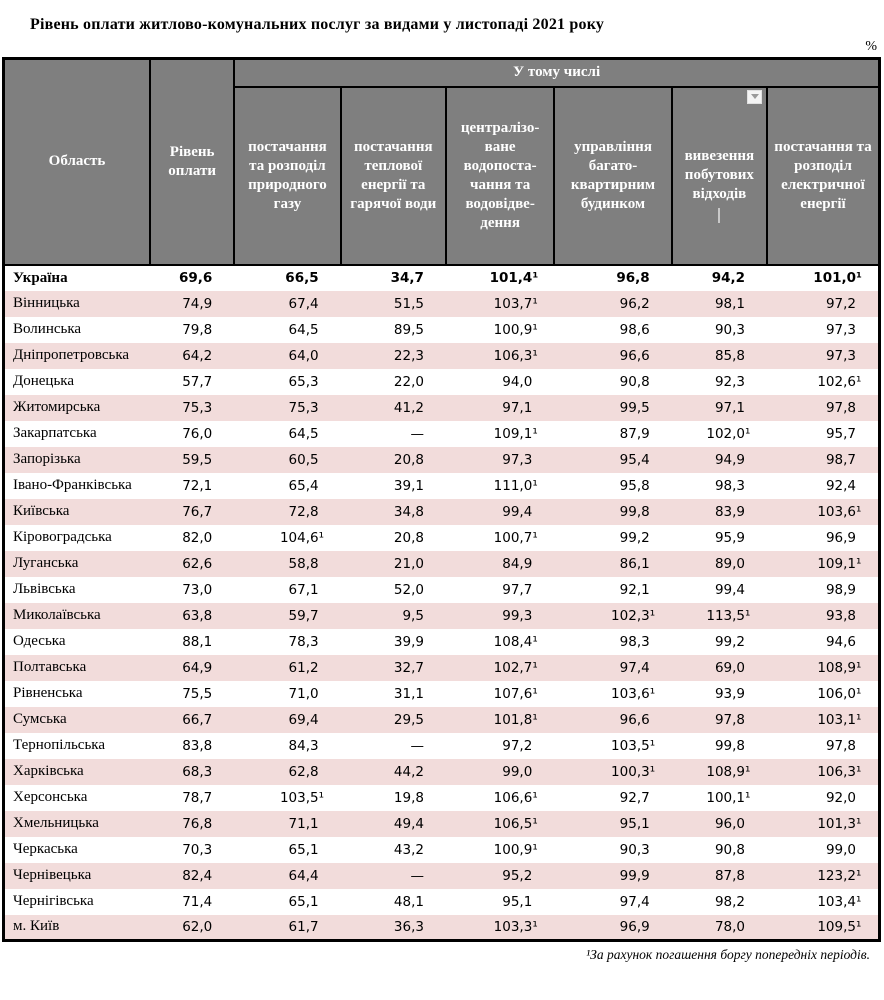 The width and height of the screenshot is (884, 1000). Describe the element at coordinates (515, 849) in the screenshot. I see `value-cell: 100,9¹` at that location.